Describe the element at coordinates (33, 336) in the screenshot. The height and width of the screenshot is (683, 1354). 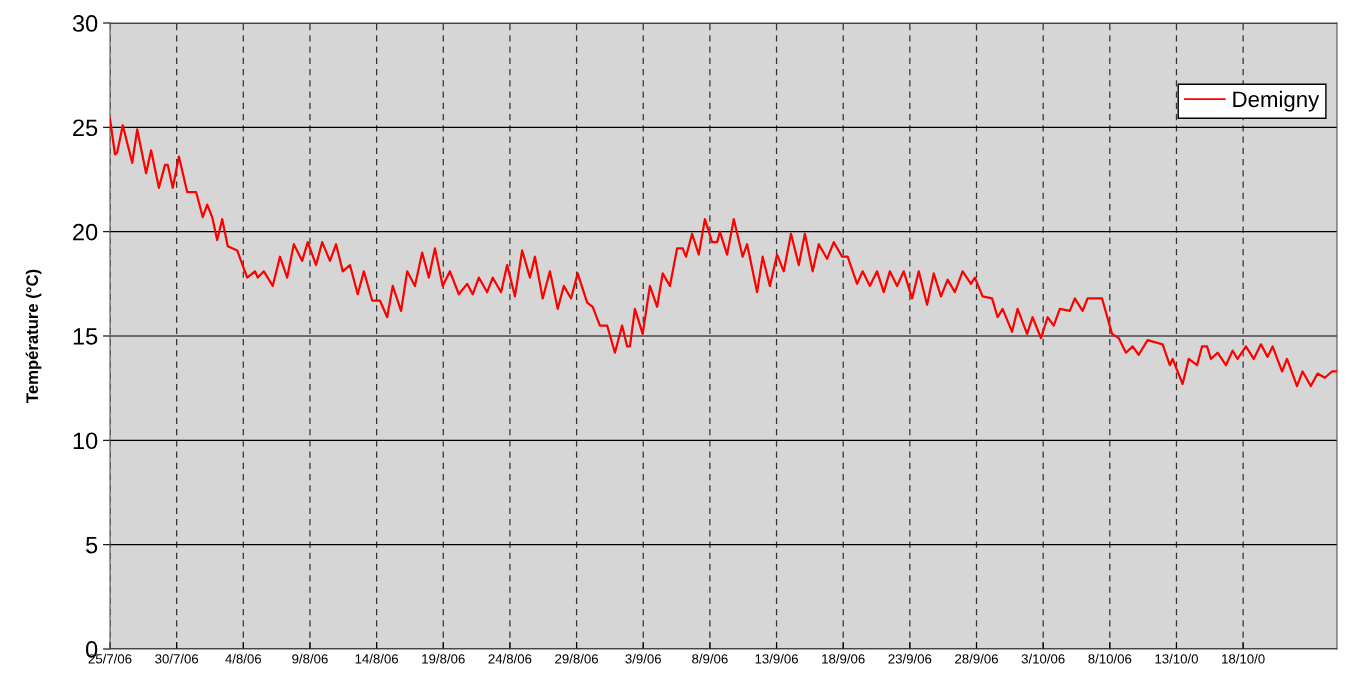
I see `y-axis-title: Température (°C)` at that location.